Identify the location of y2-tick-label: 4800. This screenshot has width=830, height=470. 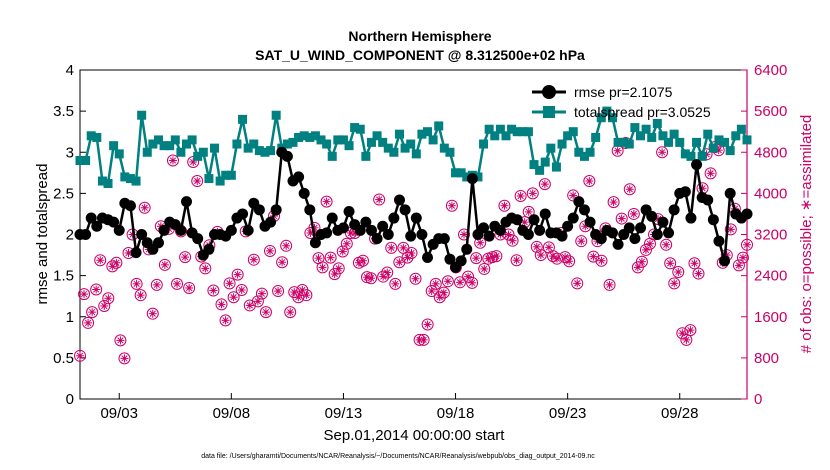
(770, 152).